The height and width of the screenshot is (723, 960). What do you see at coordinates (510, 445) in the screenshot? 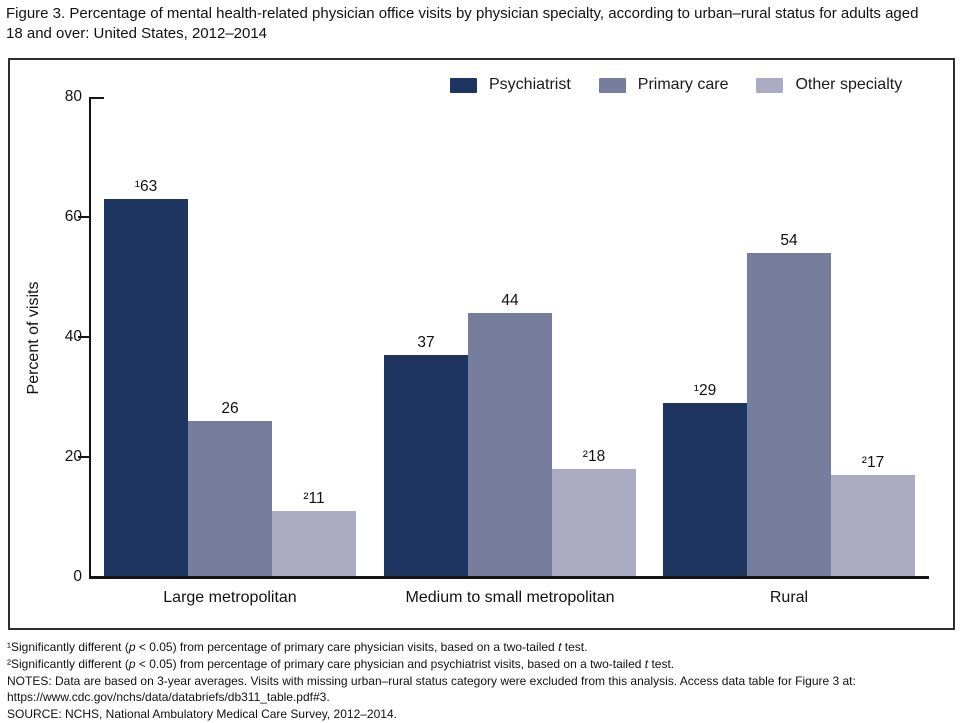
I see `bar-primary-care-medium-to-small-metropolitan` at bounding box center [510, 445].